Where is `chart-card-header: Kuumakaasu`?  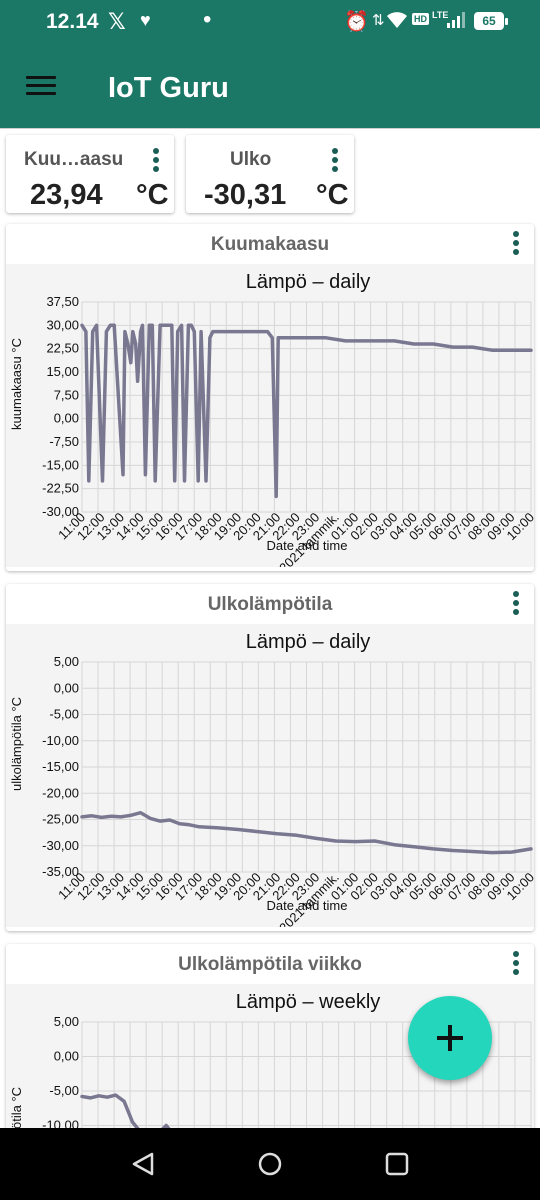 chart-card-header: Kuumakaasu is located at coordinates (270, 244).